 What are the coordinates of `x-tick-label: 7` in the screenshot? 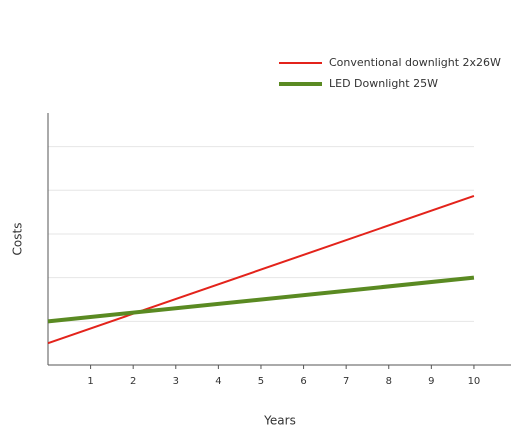 It's located at (346, 381).